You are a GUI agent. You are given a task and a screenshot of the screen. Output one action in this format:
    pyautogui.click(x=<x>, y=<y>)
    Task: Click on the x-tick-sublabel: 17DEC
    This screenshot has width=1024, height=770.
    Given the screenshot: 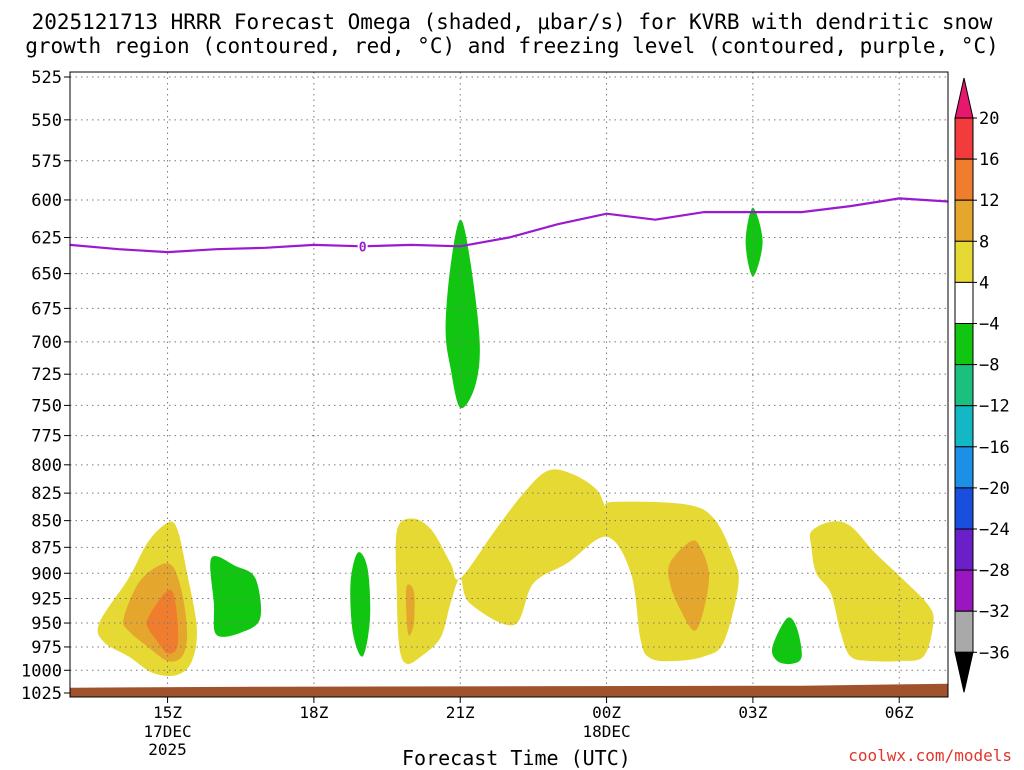 What is the action you would take?
    pyautogui.click(x=167, y=731)
    